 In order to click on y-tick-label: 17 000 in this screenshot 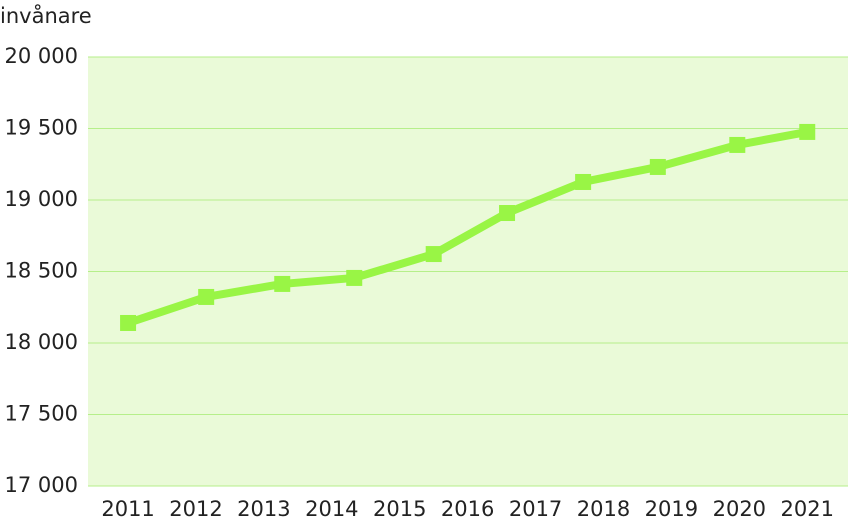, I will do `click(41, 485)`.